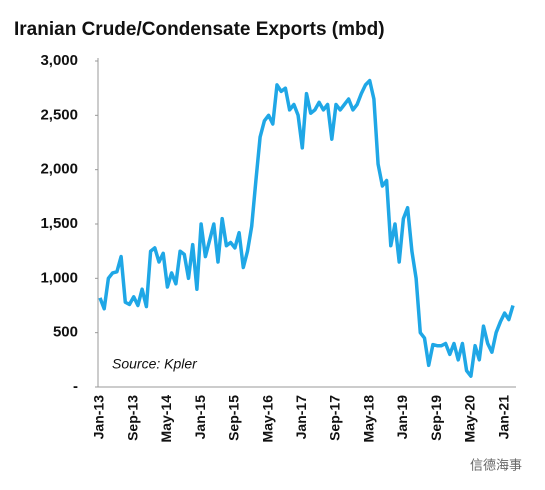  Describe the element at coordinates (267, 419) in the screenshot. I see `x-tick-label: May-16` at that location.